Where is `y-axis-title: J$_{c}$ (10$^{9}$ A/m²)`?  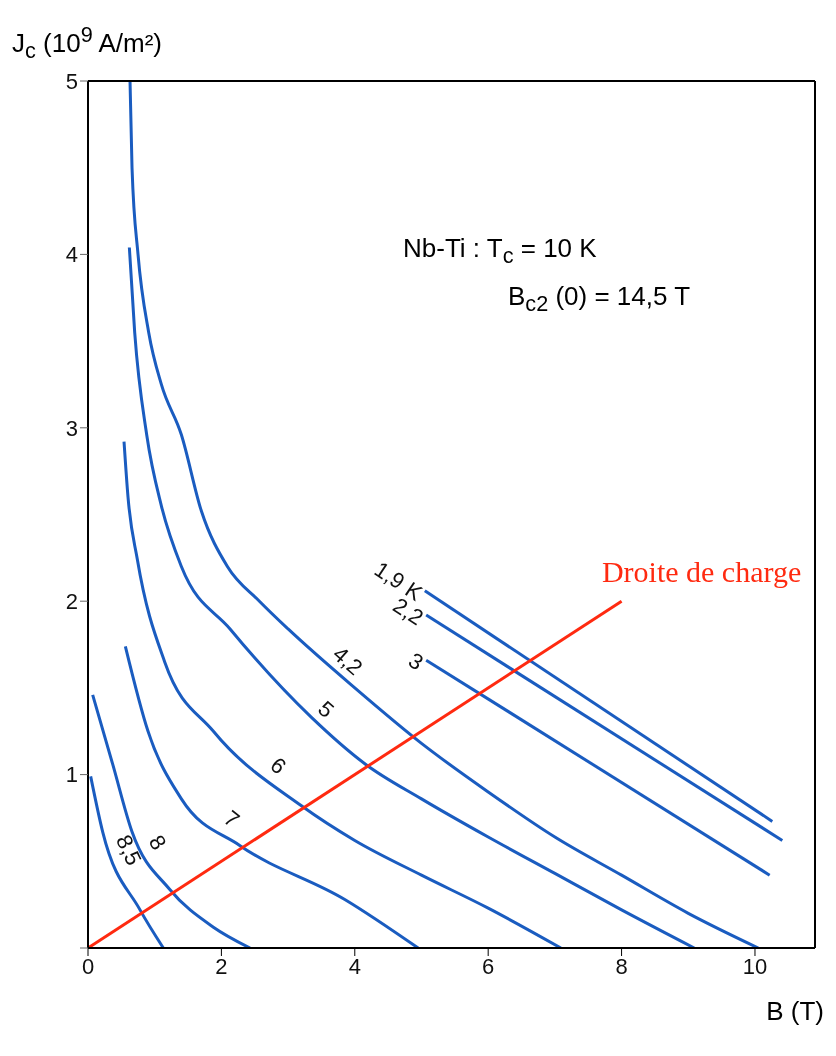 y-axis-title: J$_{c}$ (10$^{9}$ A/m²) is located at coordinates (87, 43).